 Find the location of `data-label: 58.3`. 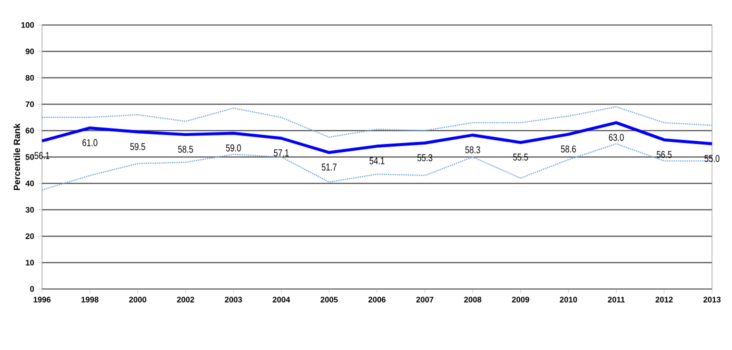

data-label: 58.3 is located at coordinates (472, 150).